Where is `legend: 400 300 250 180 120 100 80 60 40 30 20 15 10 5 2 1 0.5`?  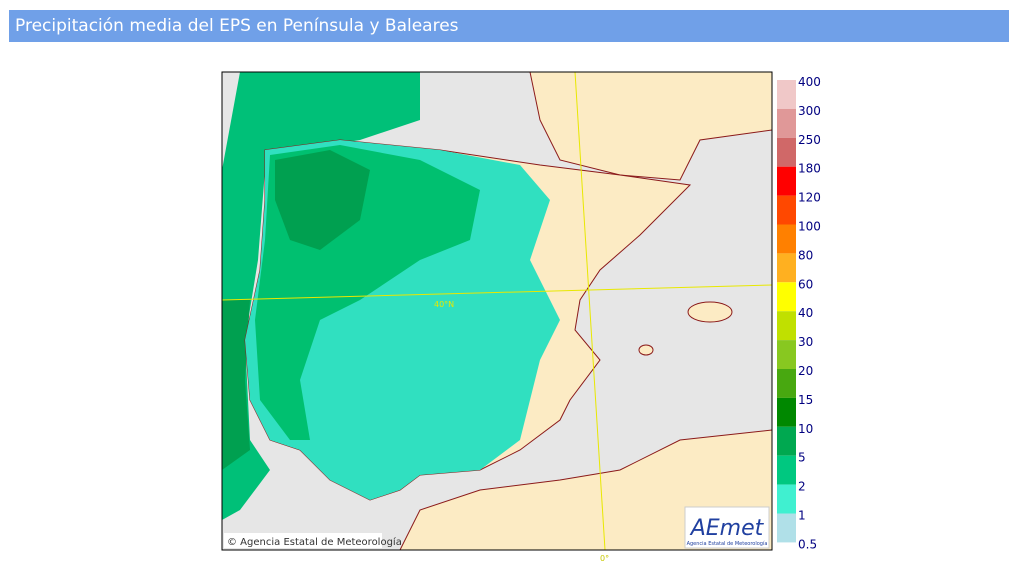 legend: 400 300 250 180 120 100 80 60 40 30 20 15 10 5 2 1 0.5 is located at coordinates (799, 313).